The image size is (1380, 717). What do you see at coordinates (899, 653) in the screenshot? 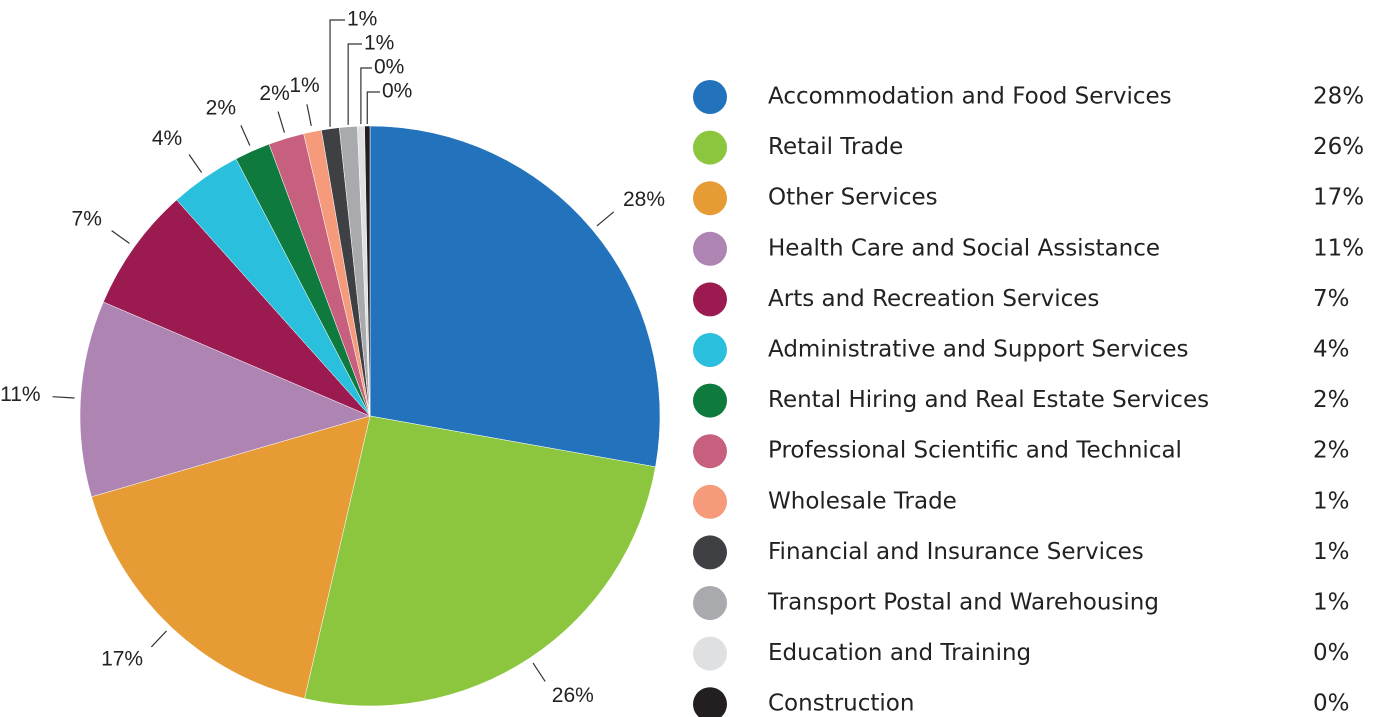
I see `legend-label: Education and Training` at bounding box center [899, 653].